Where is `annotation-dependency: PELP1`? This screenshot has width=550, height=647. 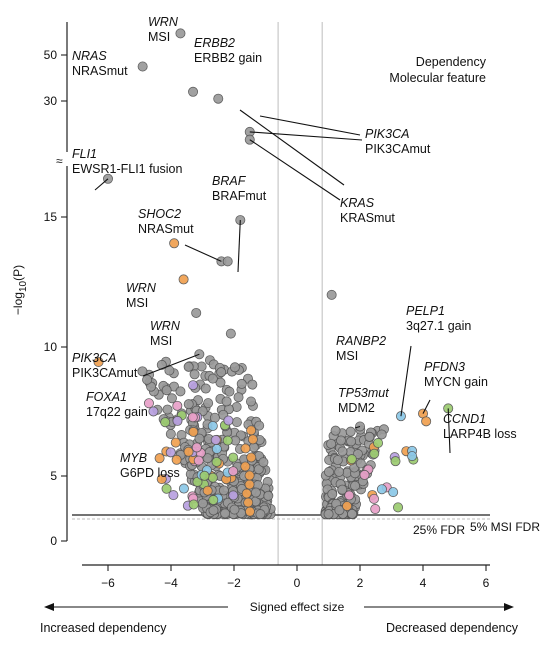
annotation-dependency: PELP1 is located at coordinates (425, 311).